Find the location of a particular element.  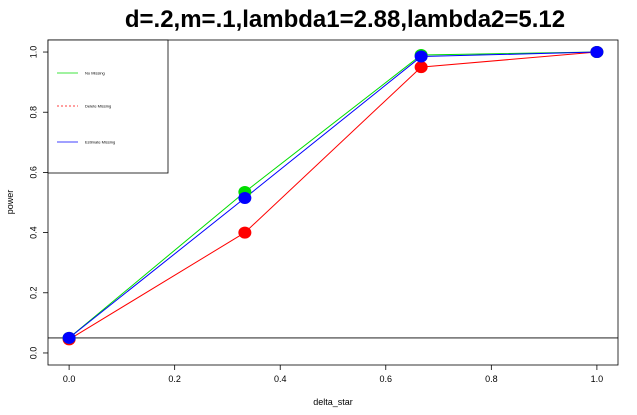

chart-title: d=.2,m=.1,lambda1=2.88,lambda2=5.12 is located at coordinates (345, 19).